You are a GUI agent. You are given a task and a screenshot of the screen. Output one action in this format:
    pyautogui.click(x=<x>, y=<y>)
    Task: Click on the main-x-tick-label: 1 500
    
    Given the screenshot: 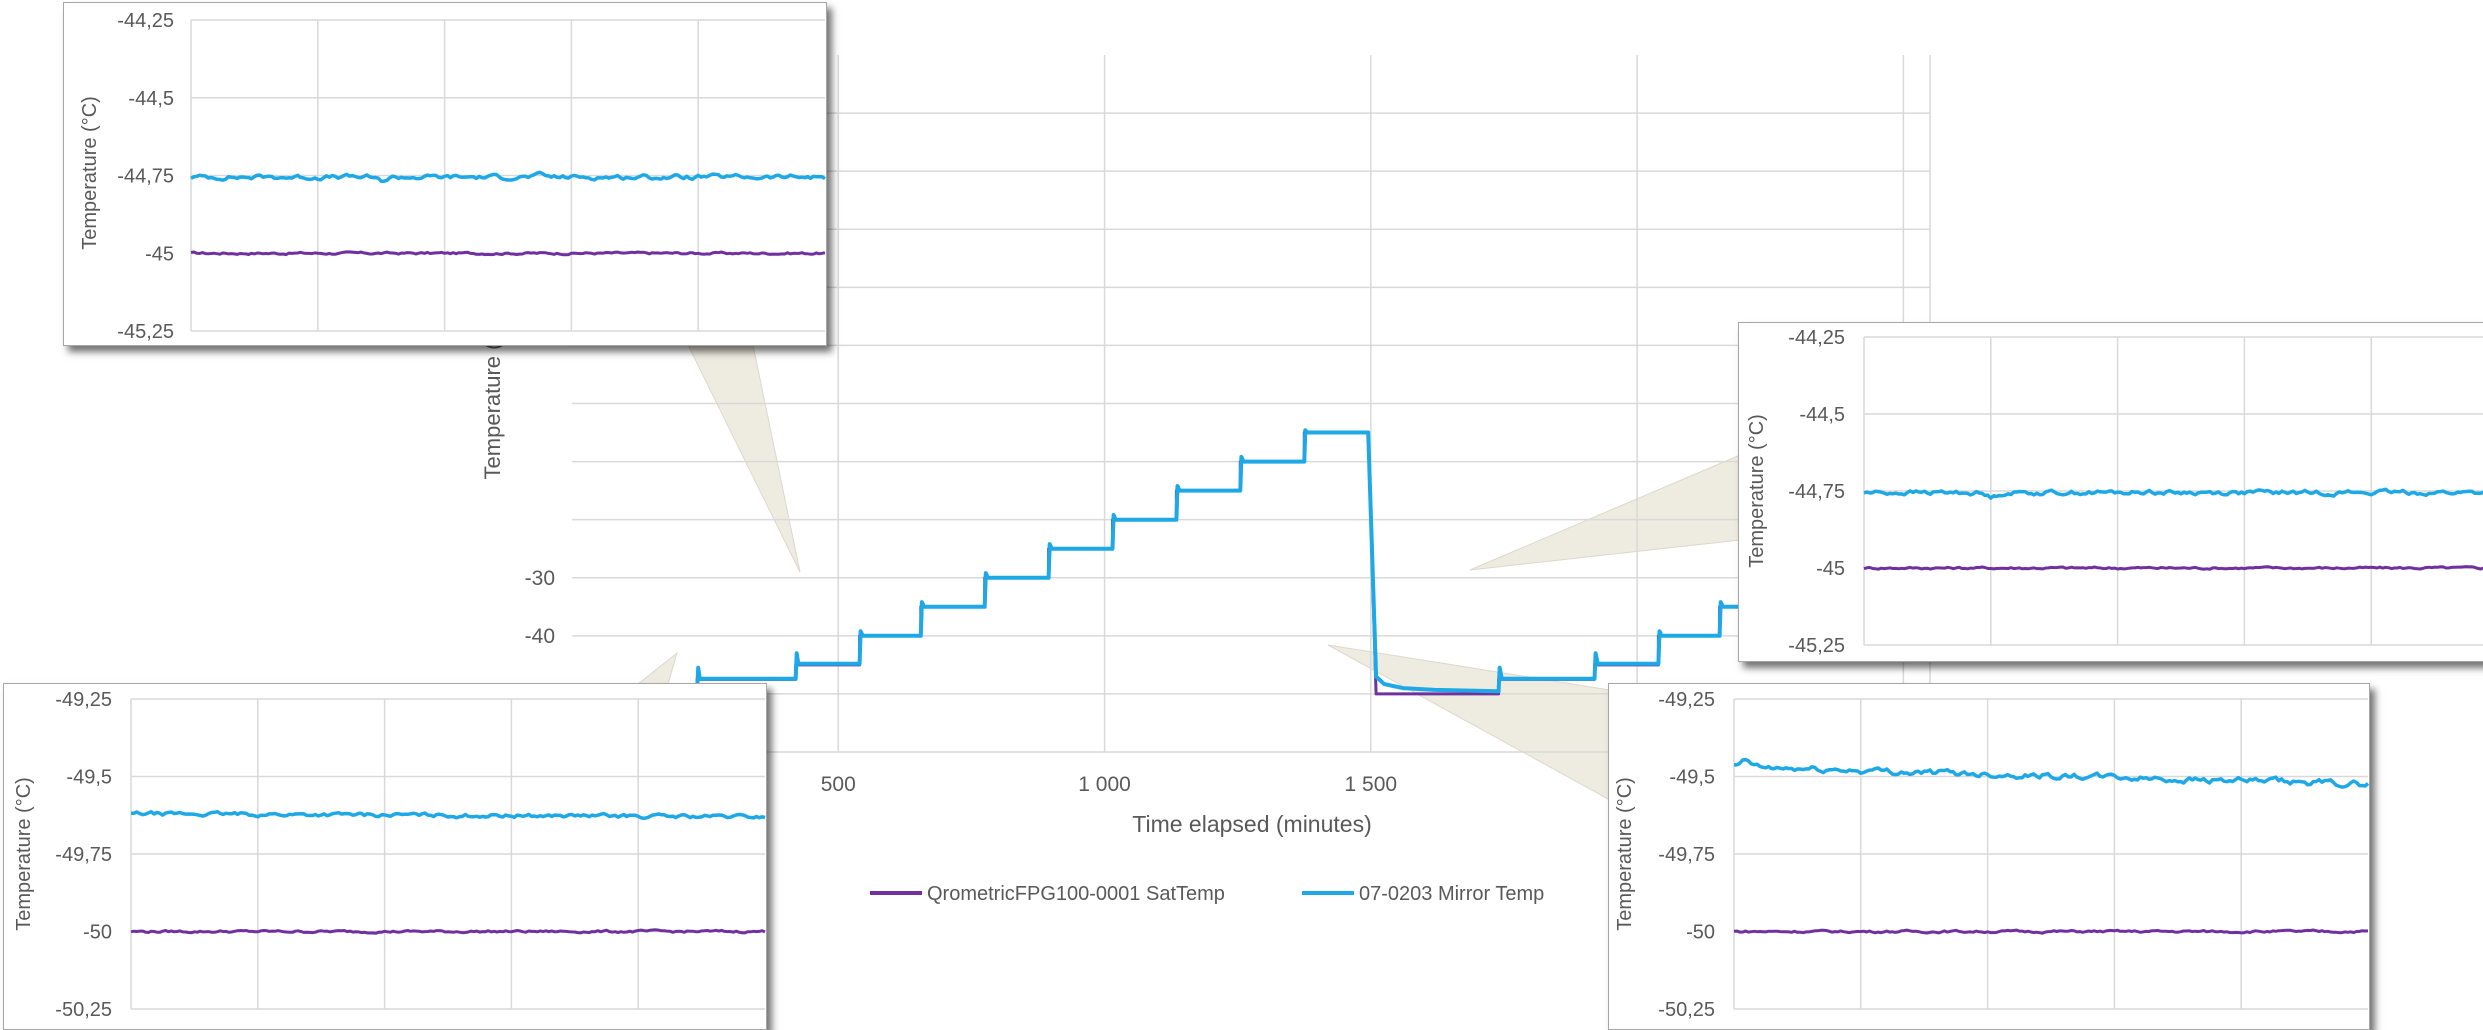 What is the action you would take?
    pyautogui.click(x=1371, y=784)
    